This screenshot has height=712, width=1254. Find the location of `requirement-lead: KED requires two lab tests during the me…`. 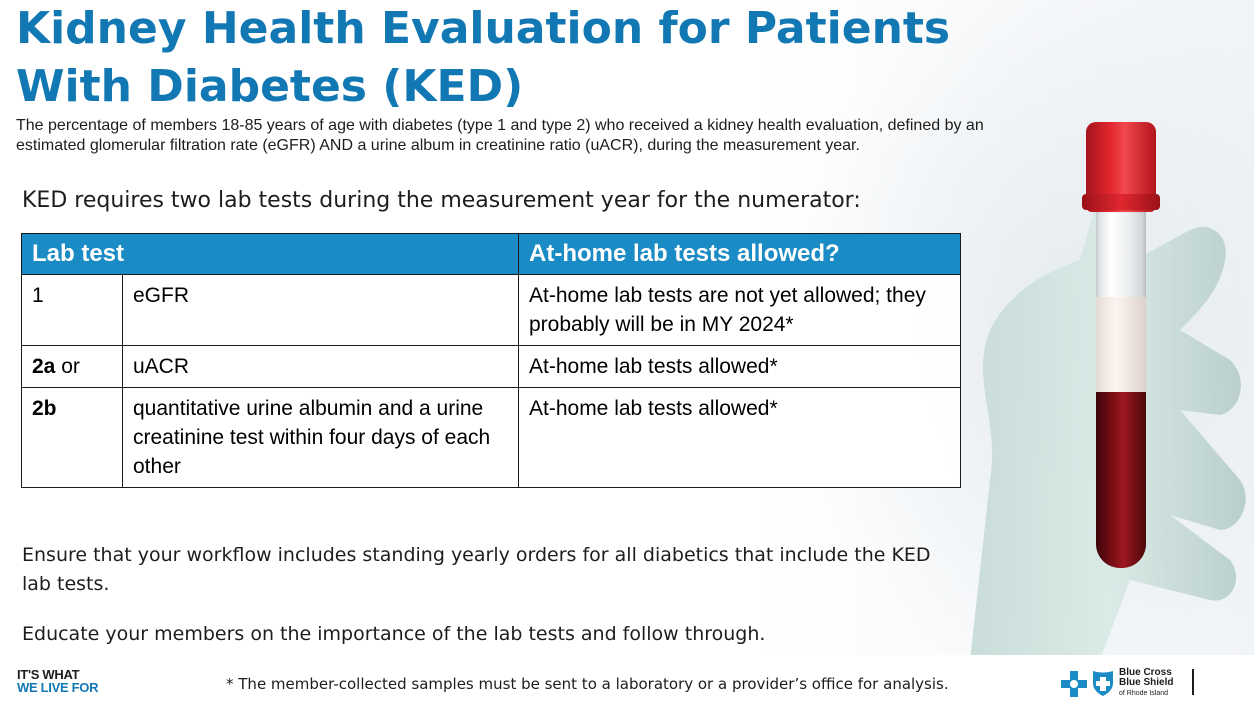

requirement-lead: KED requires two lab tests during the me… is located at coordinates (441, 200).